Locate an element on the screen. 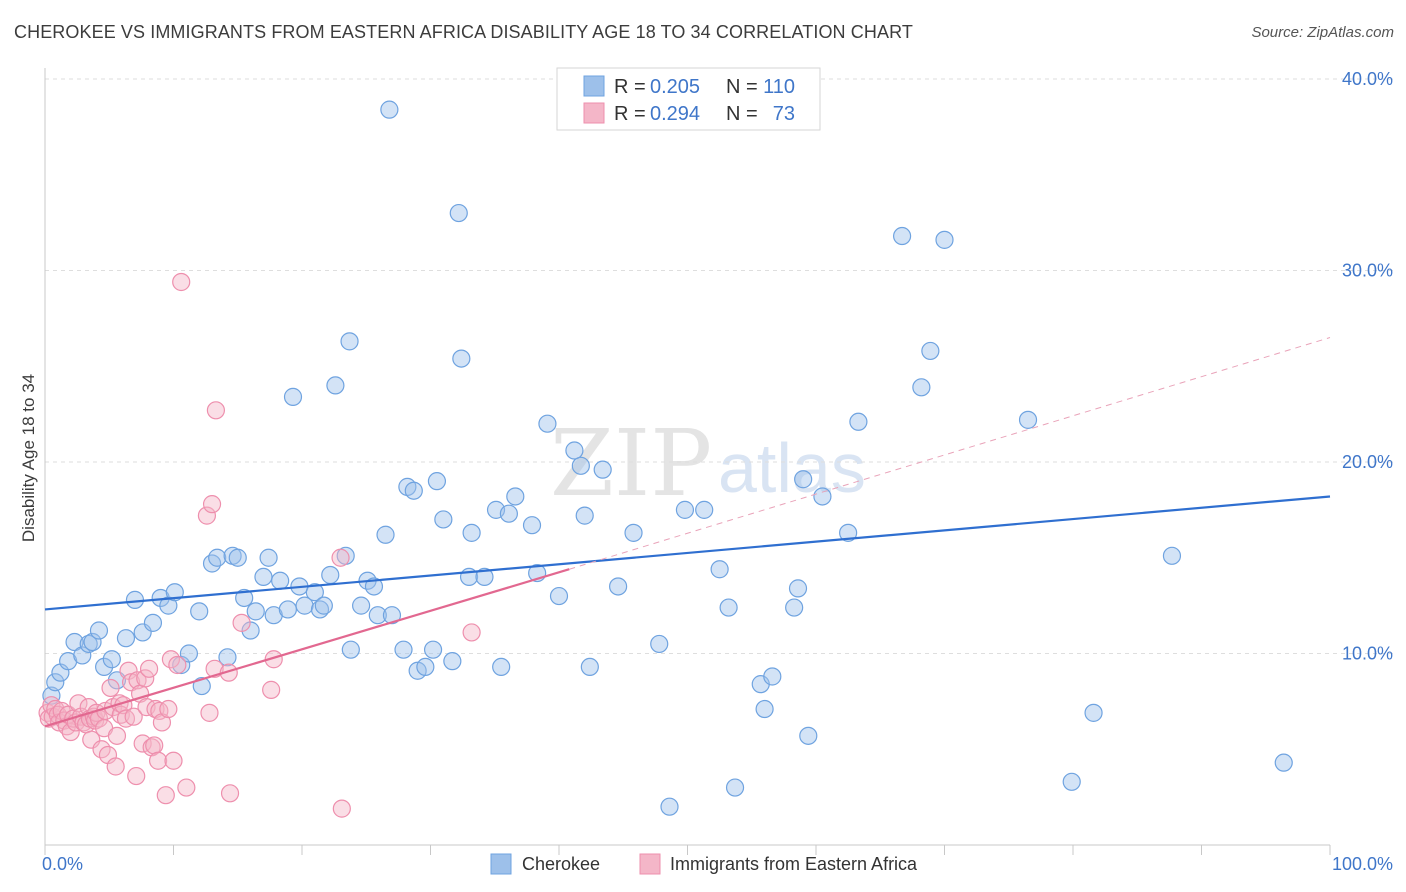 The image size is (1406, 892). bottom-legend-label-eastern-africa: Immigrants from Eastern Africa is located at coordinates (794, 864).